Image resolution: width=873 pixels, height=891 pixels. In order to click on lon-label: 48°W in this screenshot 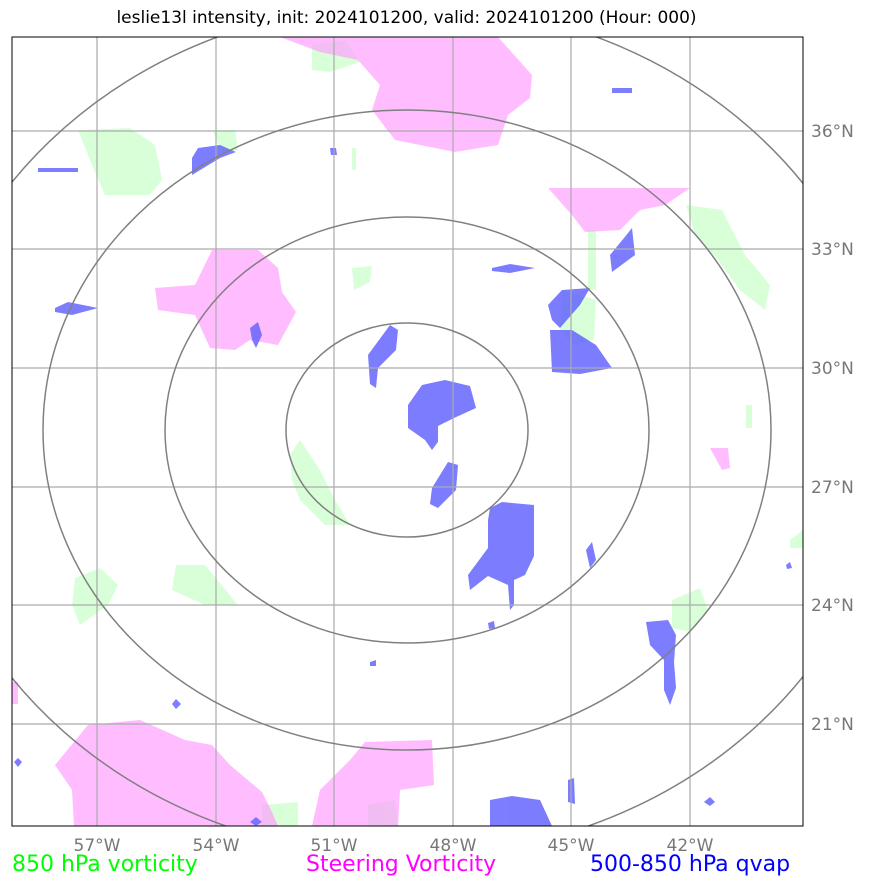, I will do `click(453, 846)`.